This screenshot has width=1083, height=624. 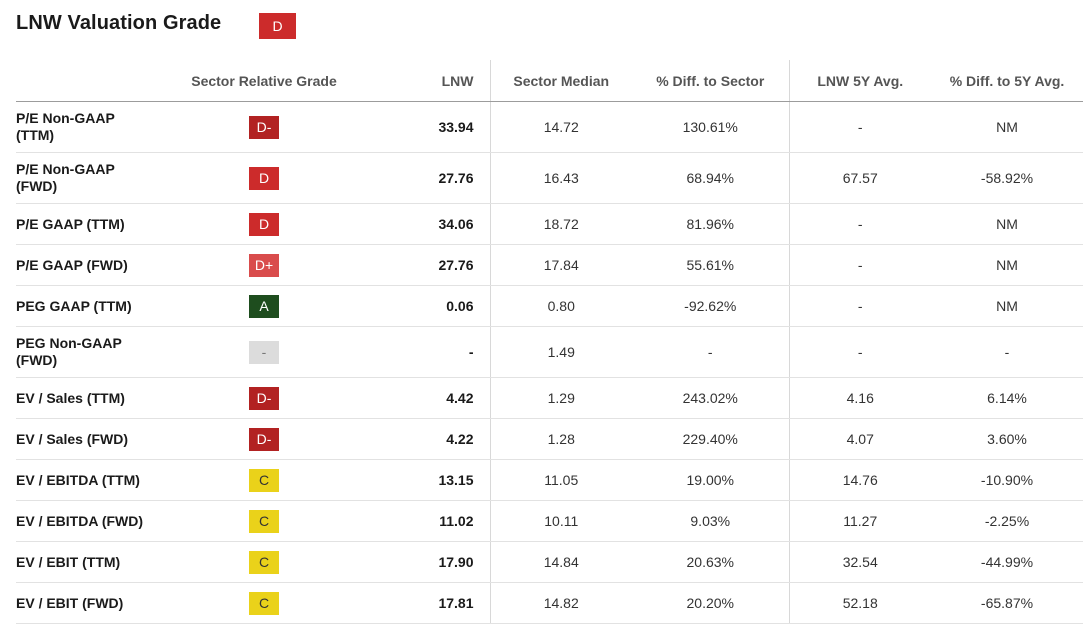 I want to click on metric-label: P/E Non-GAAP (FWD), so click(x=92, y=178).